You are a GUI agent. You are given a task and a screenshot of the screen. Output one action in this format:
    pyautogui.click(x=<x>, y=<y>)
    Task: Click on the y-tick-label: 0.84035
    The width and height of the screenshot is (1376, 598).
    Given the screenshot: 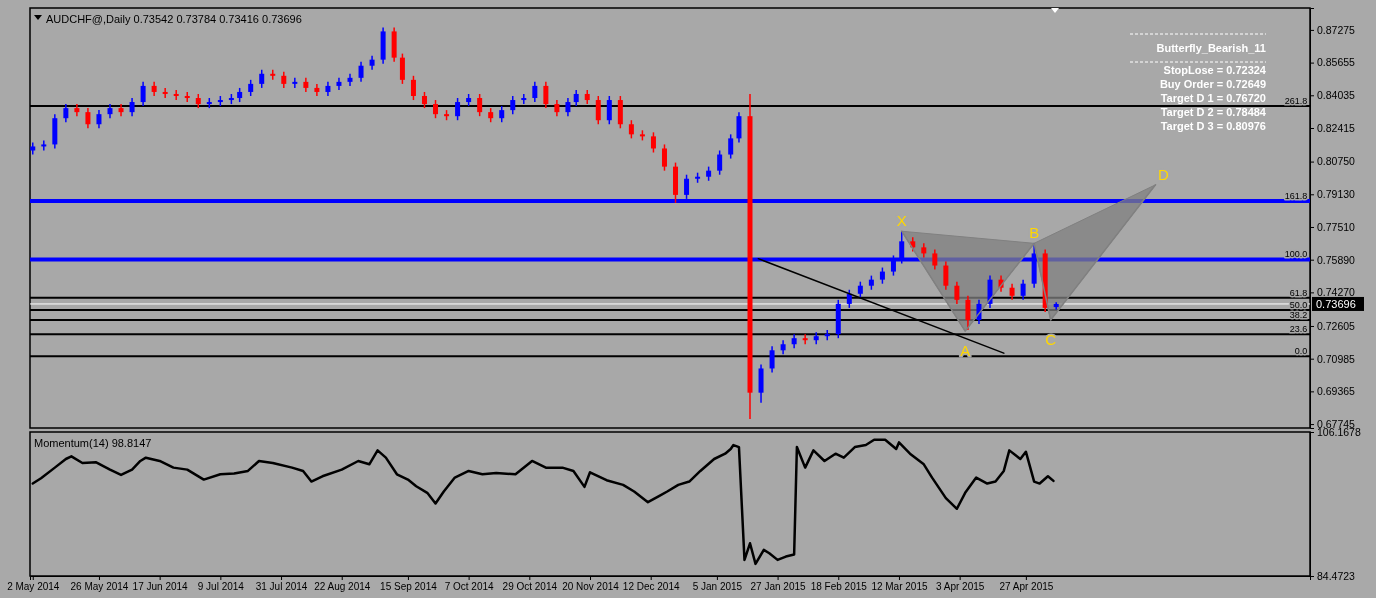 What is the action you would take?
    pyautogui.click(x=1336, y=95)
    